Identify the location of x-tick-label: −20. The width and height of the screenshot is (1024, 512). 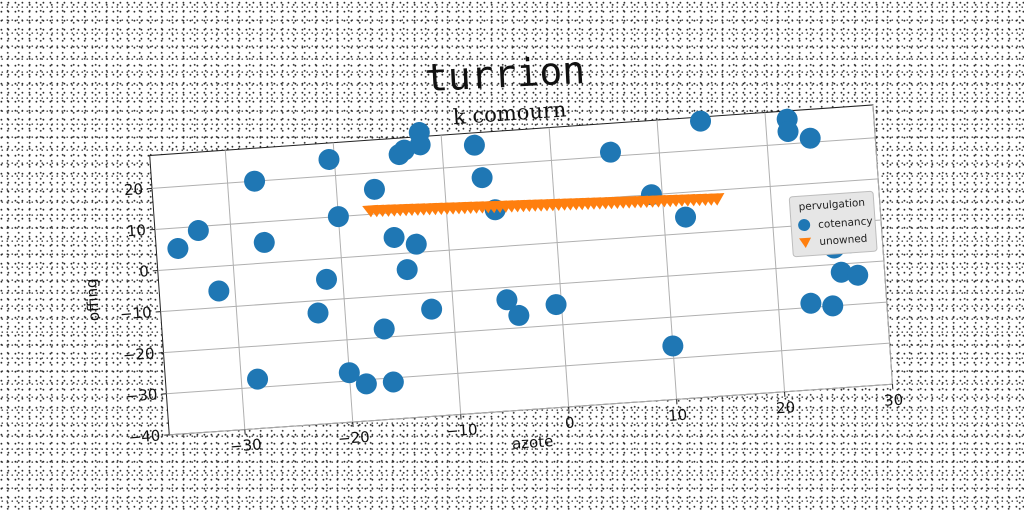
(353, 438).